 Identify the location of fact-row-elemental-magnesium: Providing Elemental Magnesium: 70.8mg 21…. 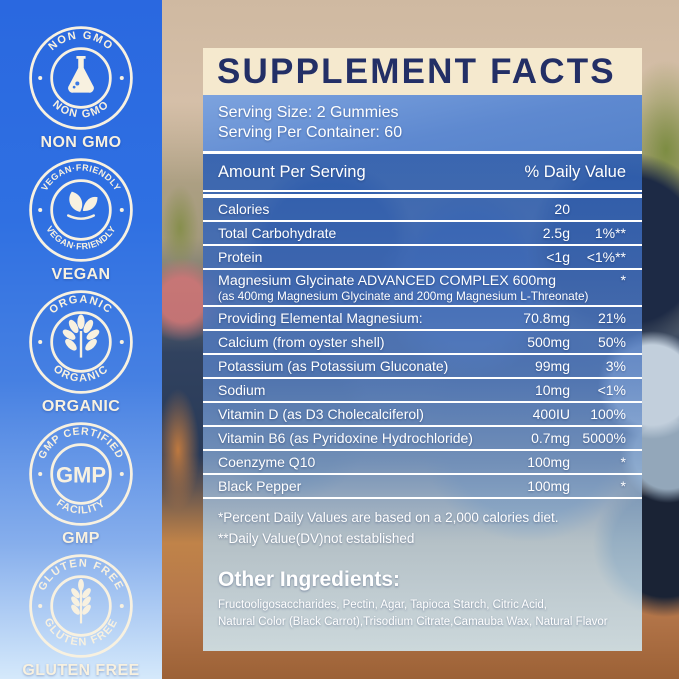
(422, 317).